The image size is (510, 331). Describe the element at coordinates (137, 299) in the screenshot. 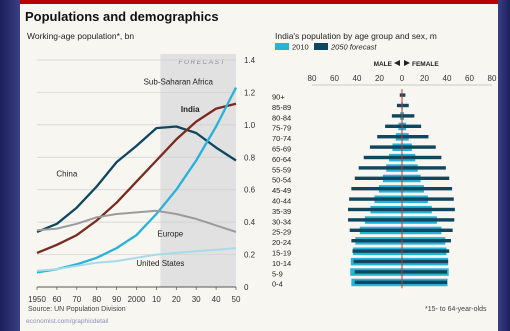

I see `x-tick-label: 2000` at that location.